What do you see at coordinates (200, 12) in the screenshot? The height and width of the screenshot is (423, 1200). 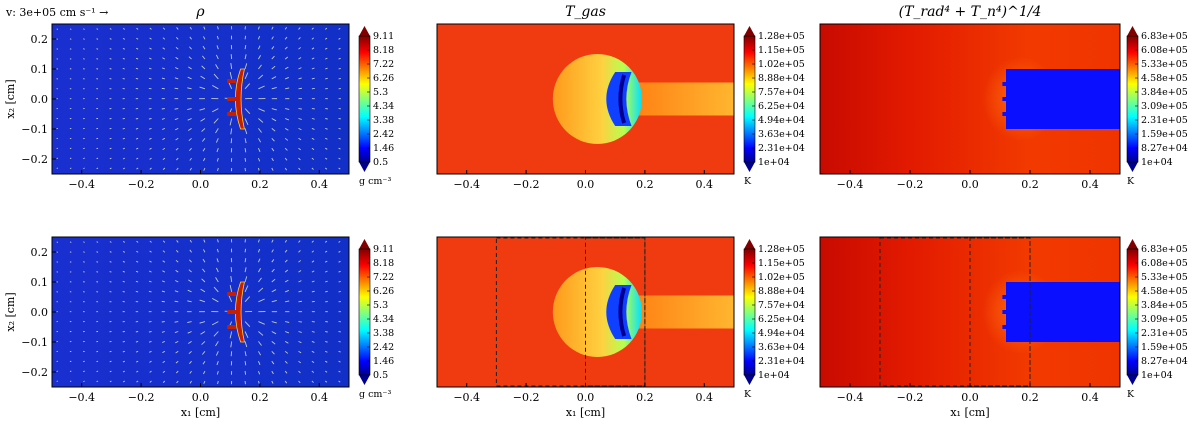 I see `panel-title: ρ` at bounding box center [200, 12].